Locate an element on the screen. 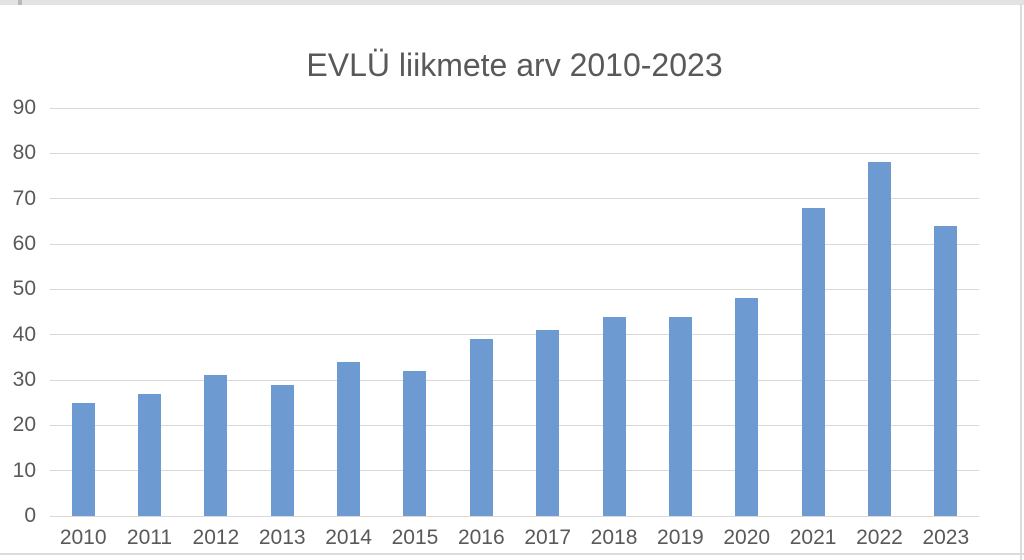 The height and width of the screenshot is (560, 1024). y-axis-tick-label: 40 is located at coordinates (24, 334).